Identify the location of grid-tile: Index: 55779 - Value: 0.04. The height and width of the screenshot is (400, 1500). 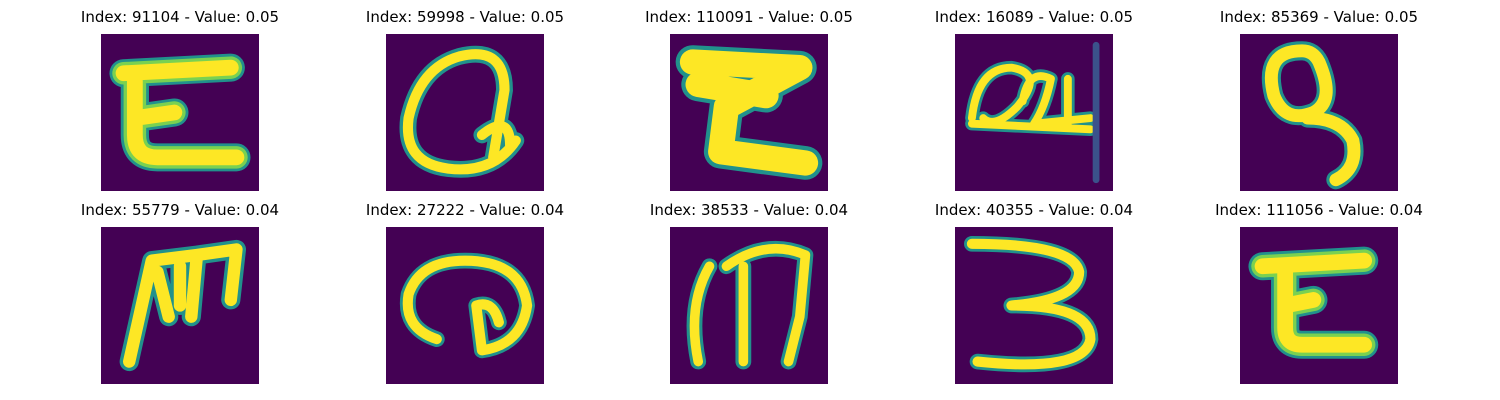
(180, 288).